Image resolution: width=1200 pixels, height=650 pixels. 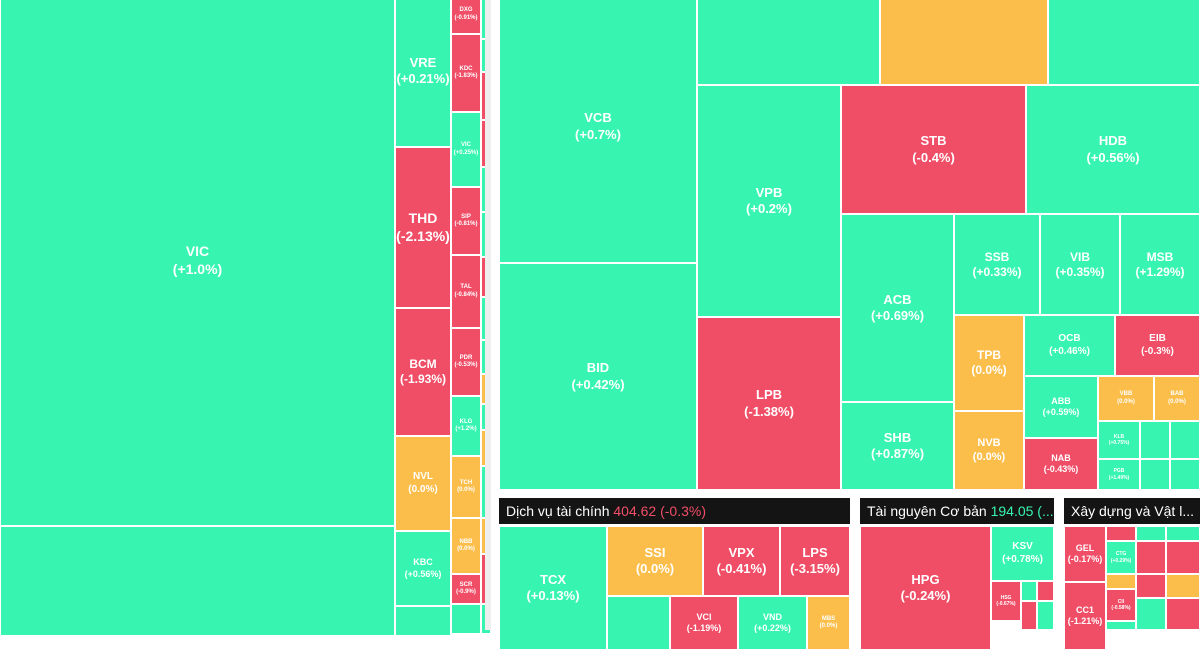 I want to click on panel-scrollbar, so click(x=488, y=315).